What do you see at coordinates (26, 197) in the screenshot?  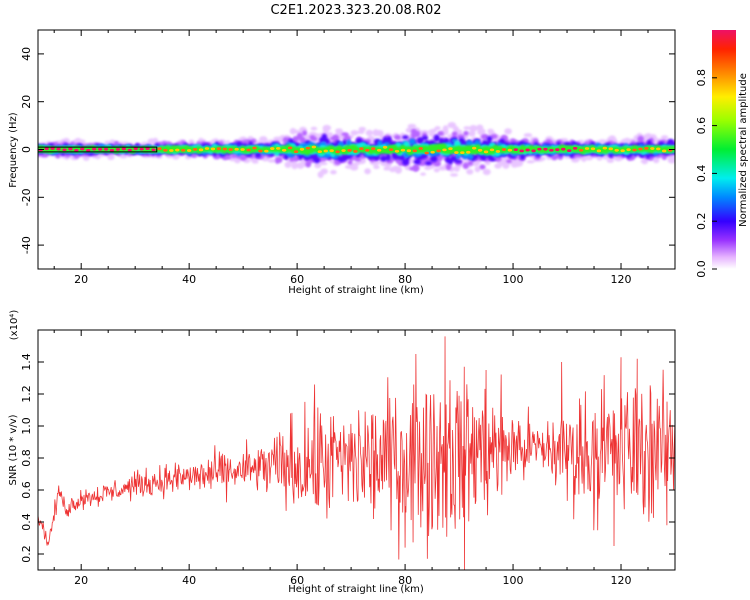 I see `spectrogram-y-tick-label: -20` at bounding box center [26, 197].